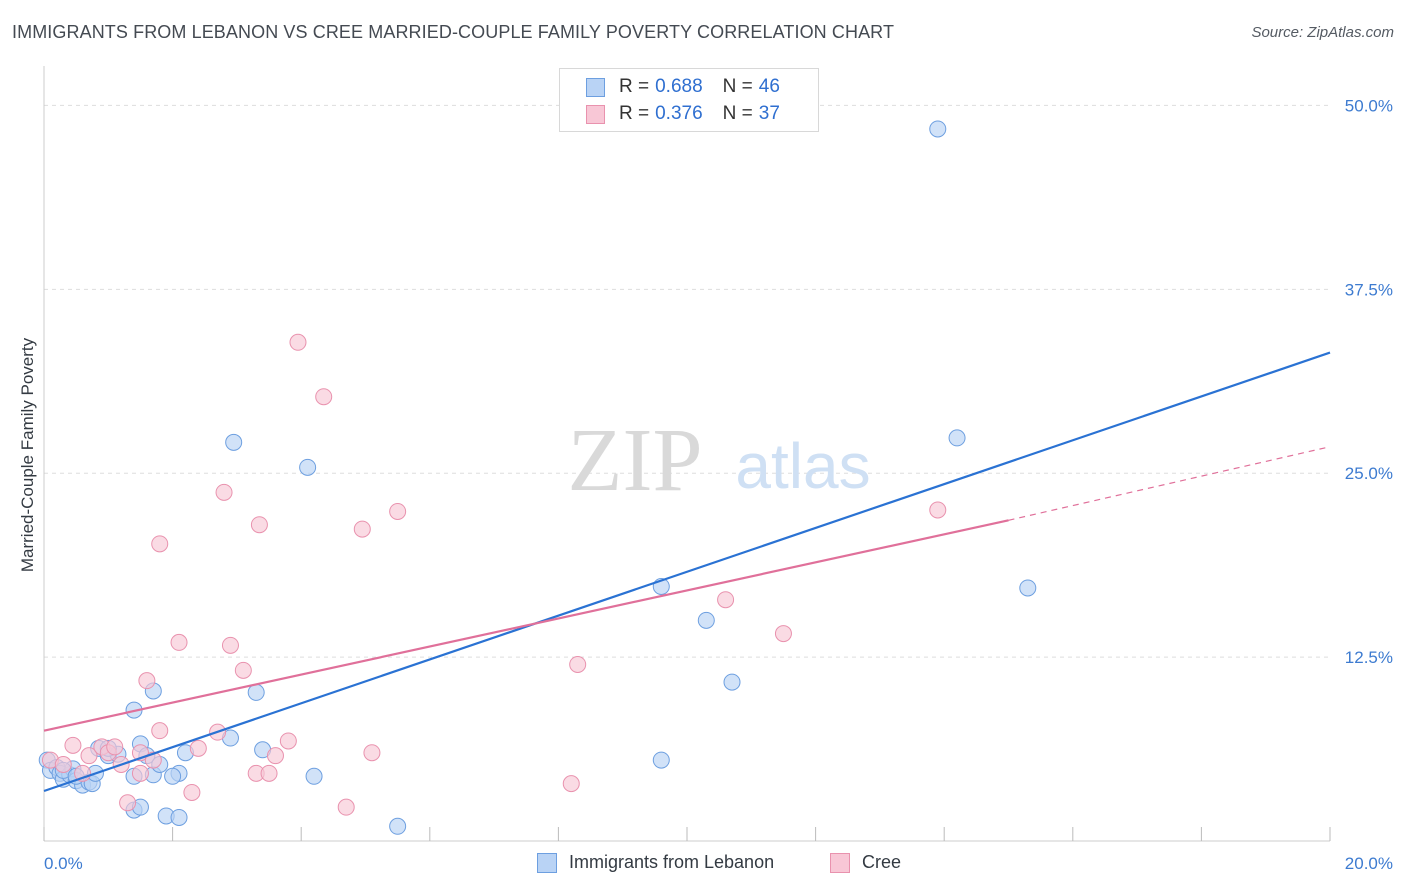 This screenshot has width=1406, height=892. What do you see at coordinates (547, 862) in the screenshot?
I see `bottom-legend-swatch-lebanon` at bounding box center [547, 862].